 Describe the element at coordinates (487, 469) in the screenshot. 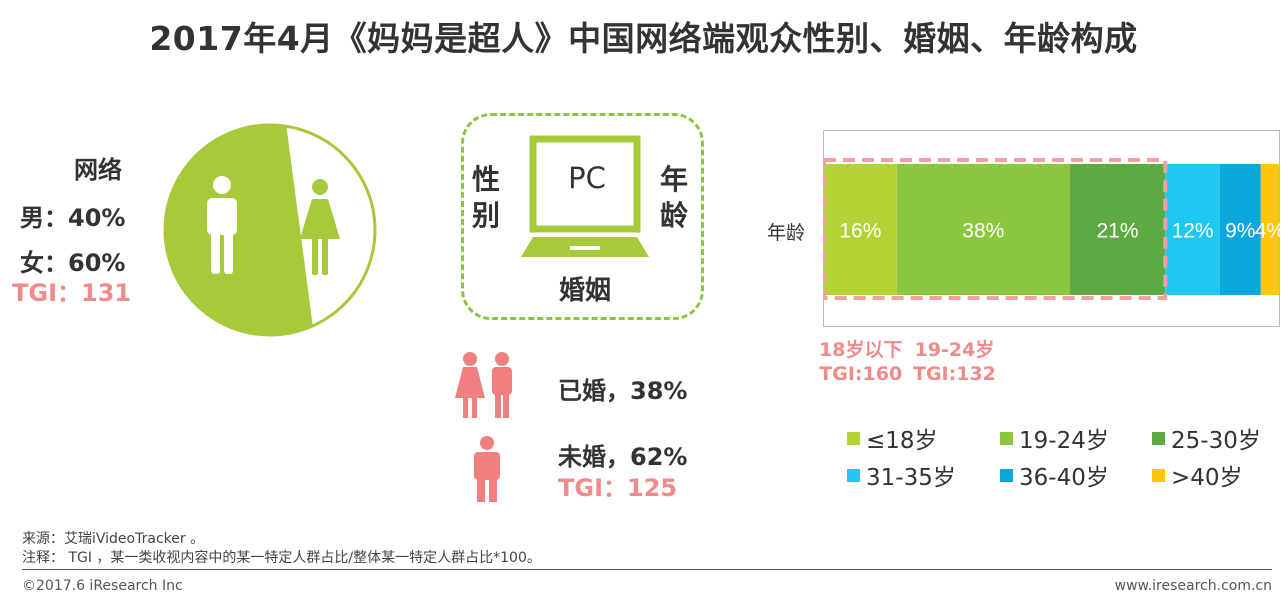

I see `single-person-icon` at that location.